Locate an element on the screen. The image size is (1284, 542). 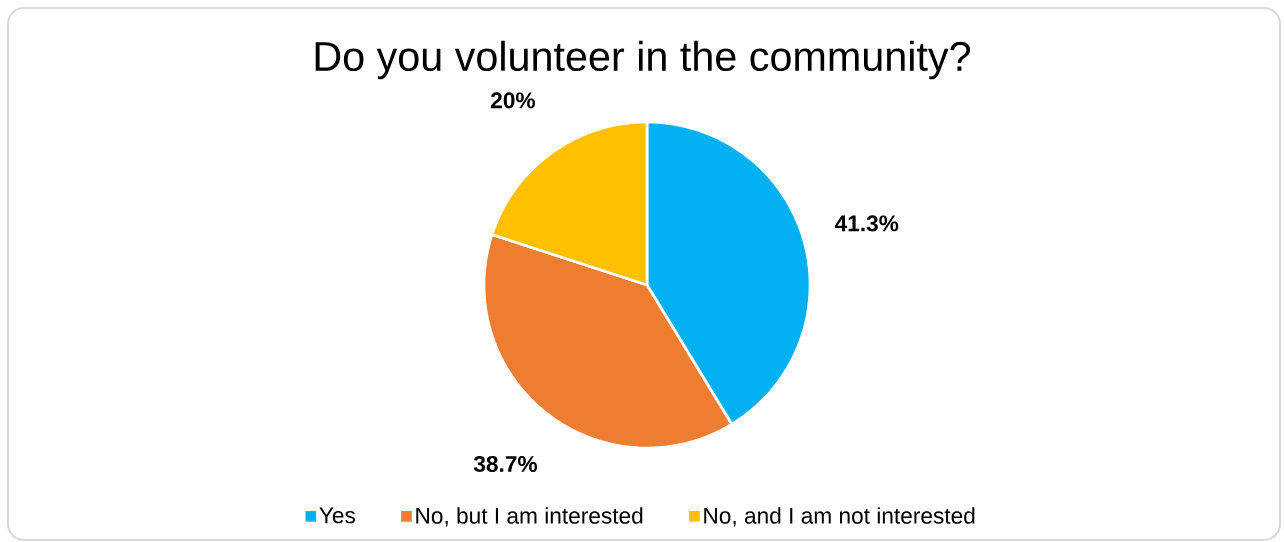
chart-title: Do you volunteer in the community? is located at coordinates (643, 60).